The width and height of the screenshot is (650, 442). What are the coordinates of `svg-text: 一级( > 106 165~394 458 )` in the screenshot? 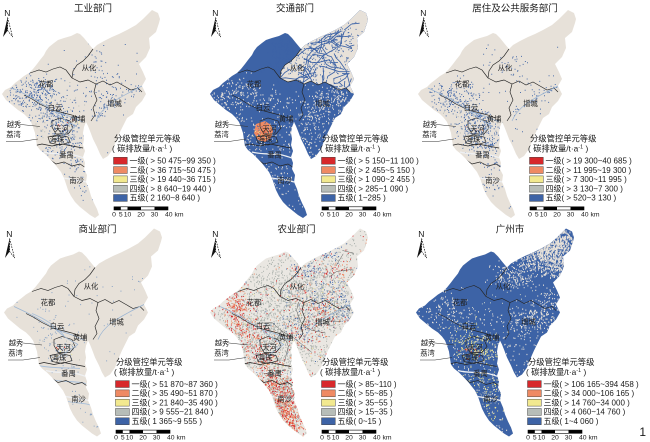 It's located at (592, 384).